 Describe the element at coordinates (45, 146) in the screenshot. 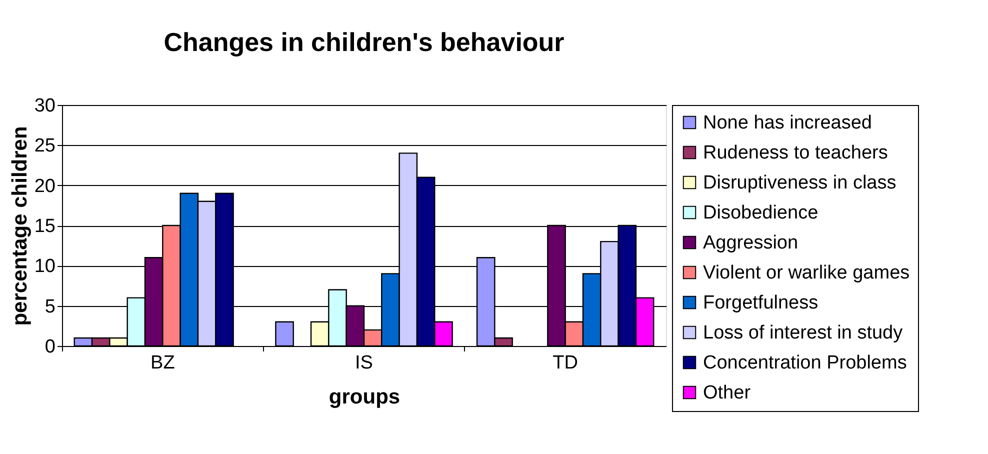

I see `y-tick-label: 25` at that location.